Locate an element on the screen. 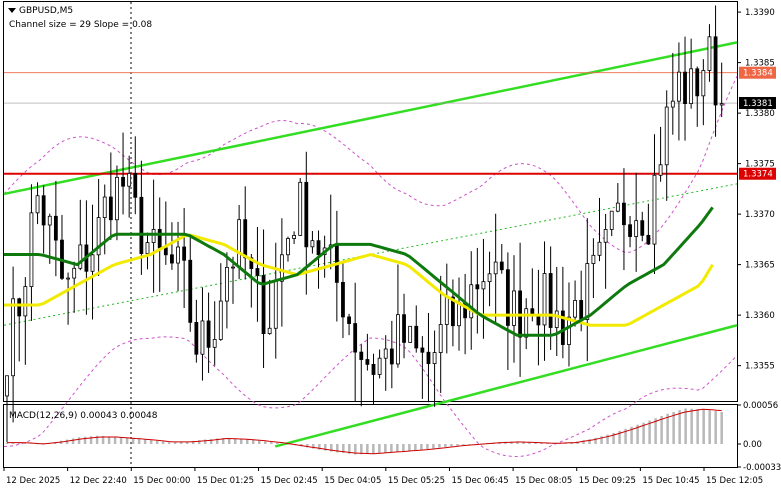 Image resolution: width=781 pixels, height=489 pixels. macd-panel-frame is located at coordinates (370, 436).